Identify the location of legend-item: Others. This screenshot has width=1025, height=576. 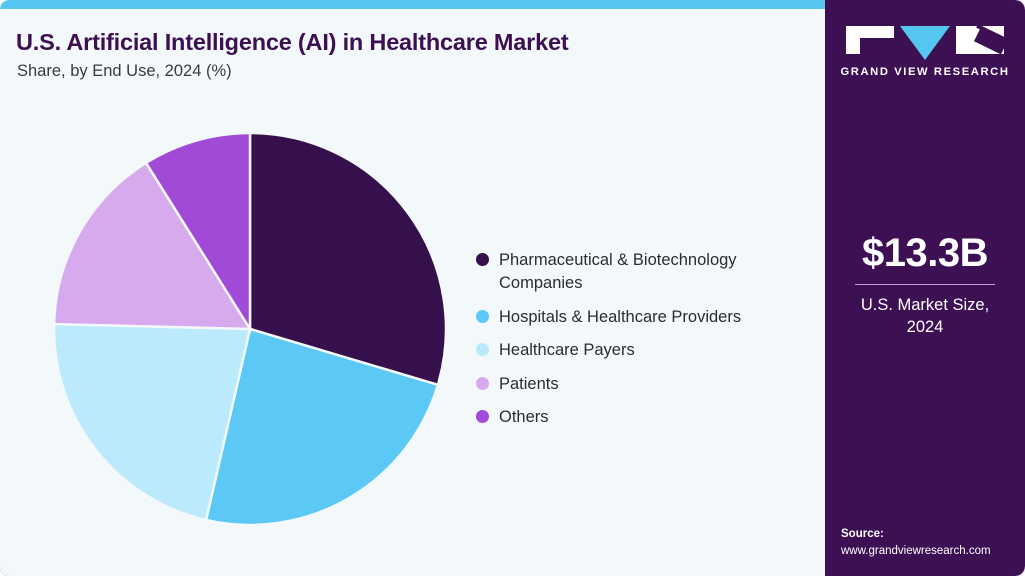
(641, 417).